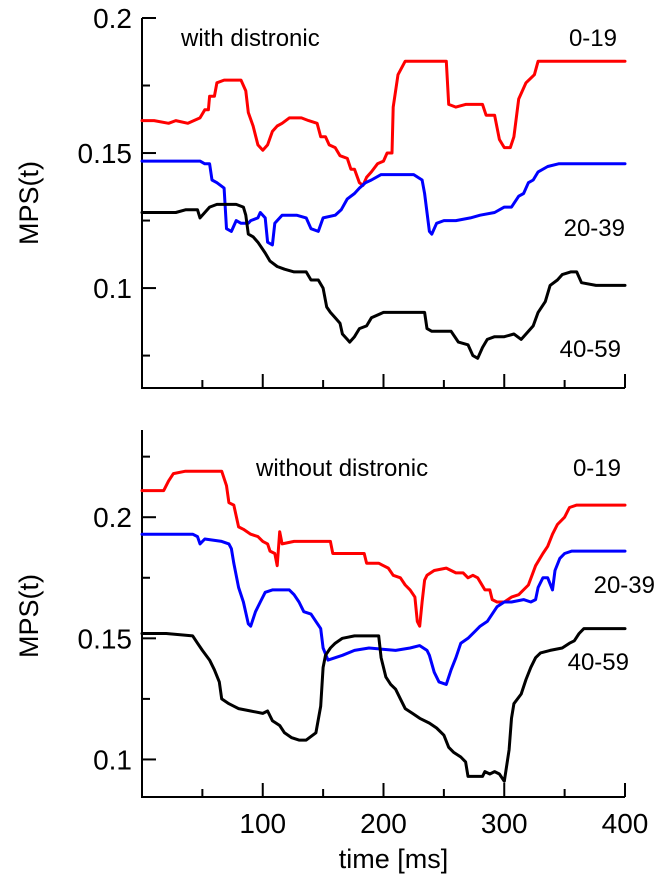 The image size is (657, 888). I want to click on x-tick-label: 100, so click(262, 823).